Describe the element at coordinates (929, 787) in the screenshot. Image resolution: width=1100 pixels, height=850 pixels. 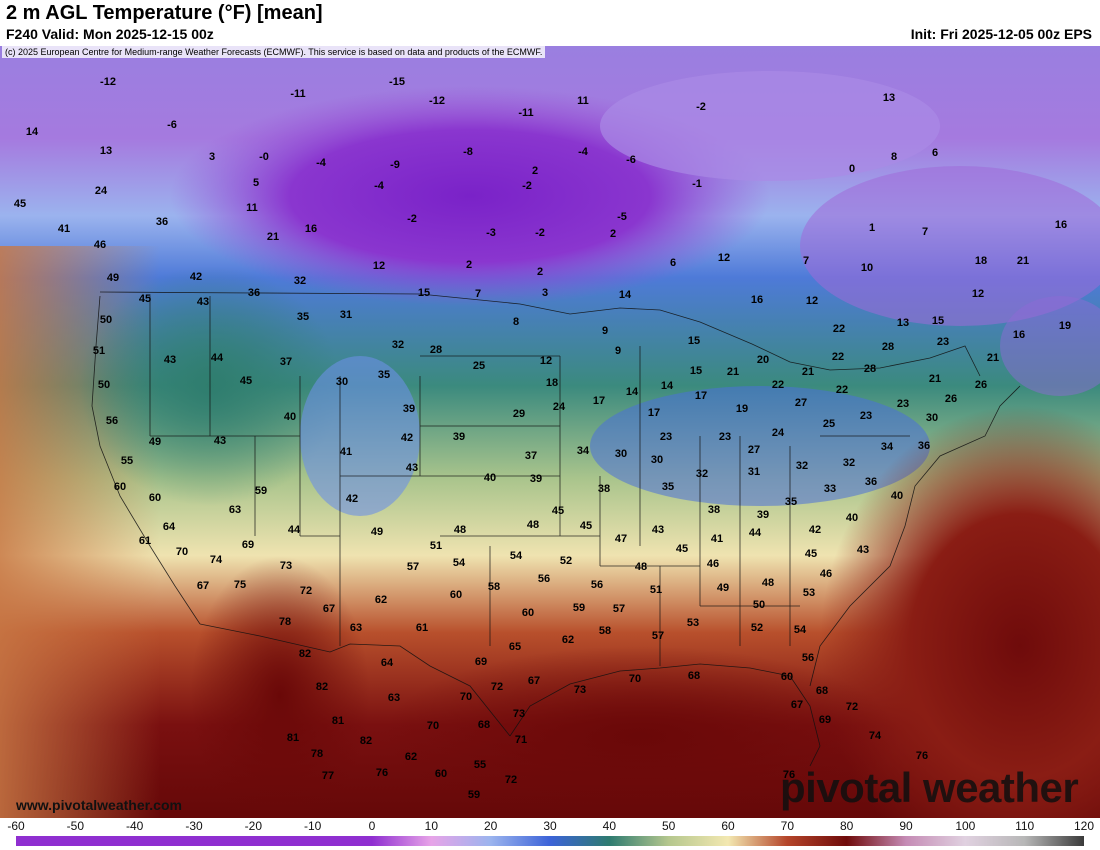
I see `watermark-logo: pivotal weather` at that location.